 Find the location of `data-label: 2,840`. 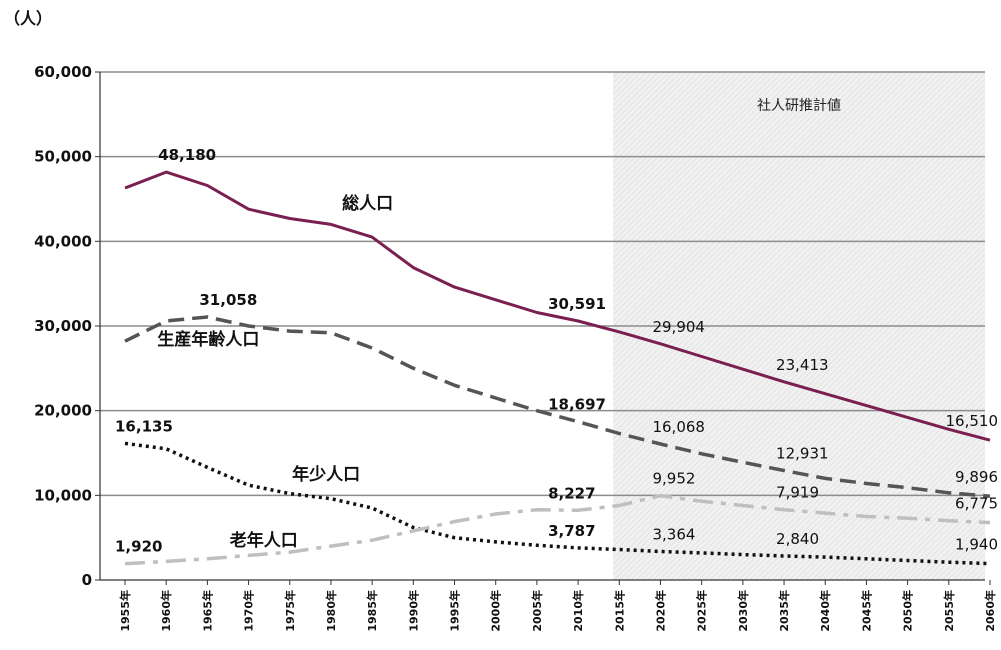

data-label: 2,840 is located at coordinates (797, 539).